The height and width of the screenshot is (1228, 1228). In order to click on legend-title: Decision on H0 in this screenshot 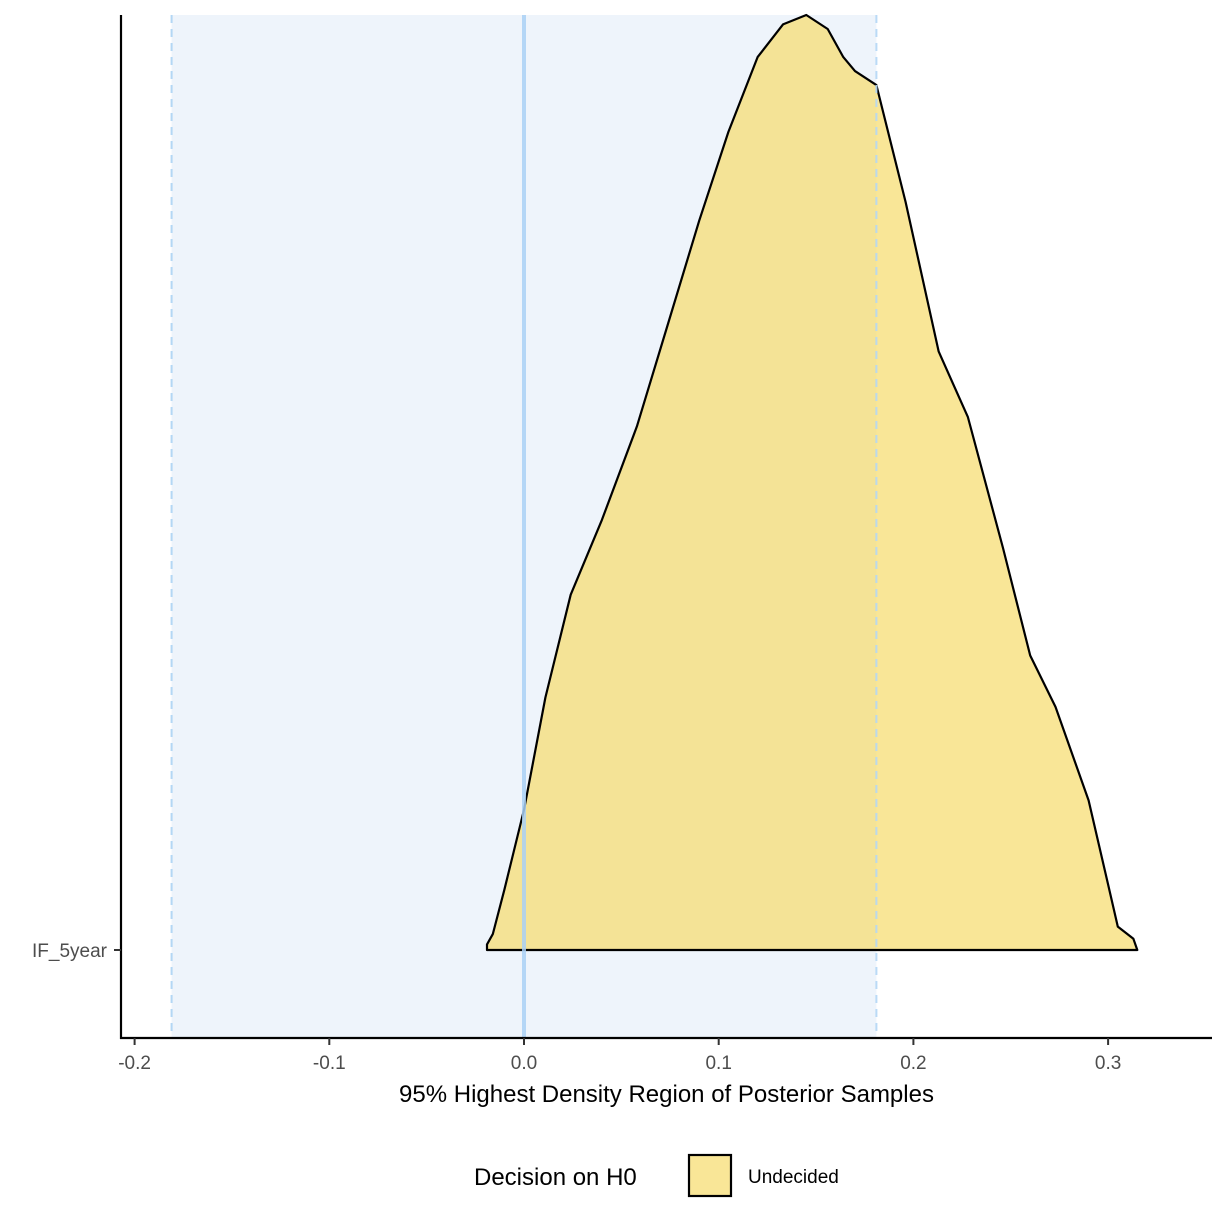, I will do `click(555, 1177)`.